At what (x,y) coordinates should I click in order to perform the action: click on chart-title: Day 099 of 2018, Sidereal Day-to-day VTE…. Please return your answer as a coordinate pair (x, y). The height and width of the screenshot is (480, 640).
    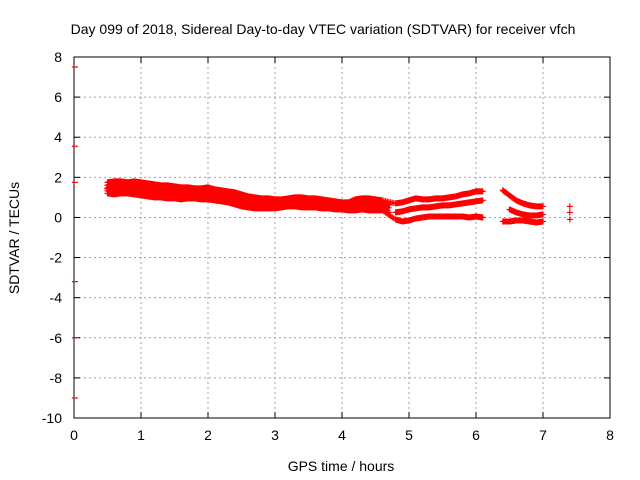
    Looking at the image, I should click on (323, 29).